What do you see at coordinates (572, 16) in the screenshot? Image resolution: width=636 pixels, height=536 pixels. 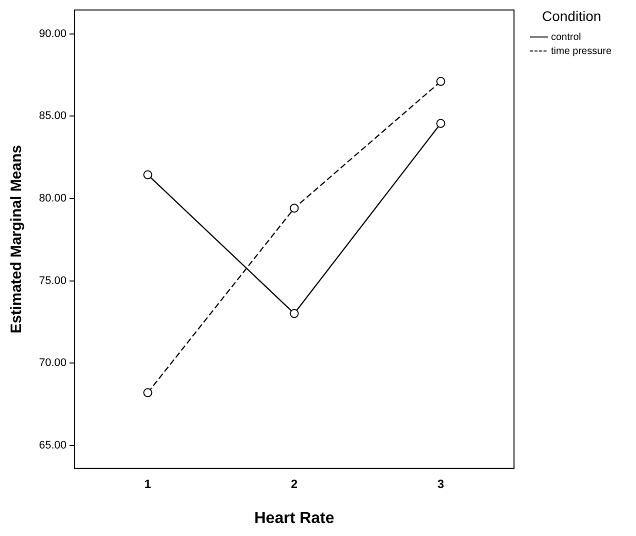 I see `legend-title: Condition` at bounding box center [572, 16].